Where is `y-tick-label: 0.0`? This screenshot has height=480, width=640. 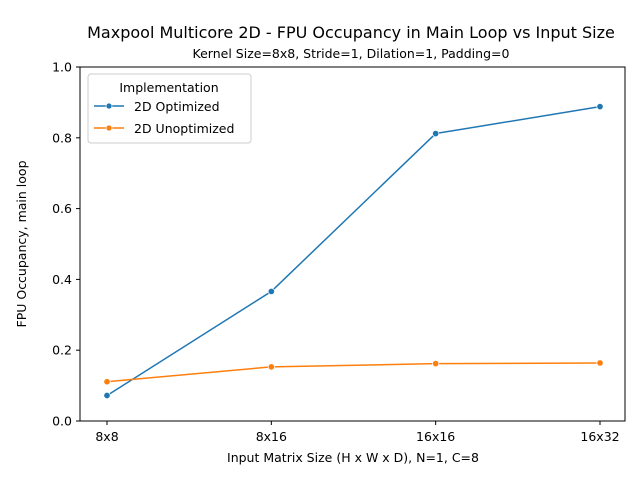
y-tick-label: 0.0 is located at coordinates (62, 421).